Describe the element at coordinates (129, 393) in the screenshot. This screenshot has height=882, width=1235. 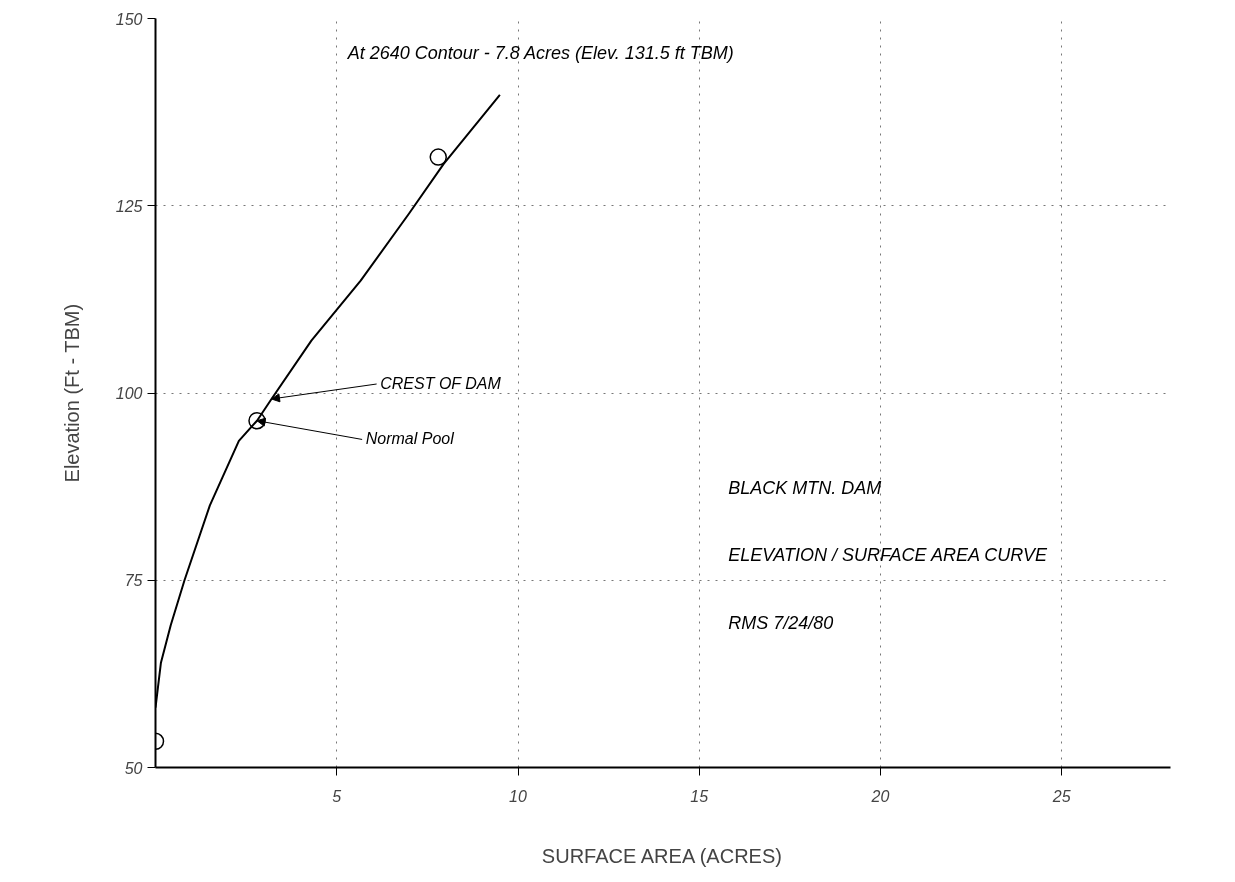
I see `y-tick-label: 100` at that location.